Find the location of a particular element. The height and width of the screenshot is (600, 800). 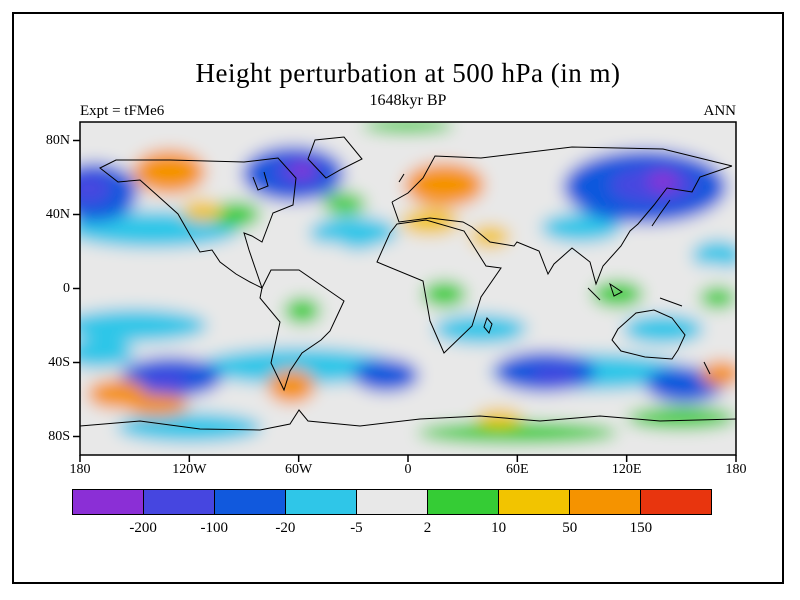

colorbar-level-label: -200 is located at coordinates (143, 528).